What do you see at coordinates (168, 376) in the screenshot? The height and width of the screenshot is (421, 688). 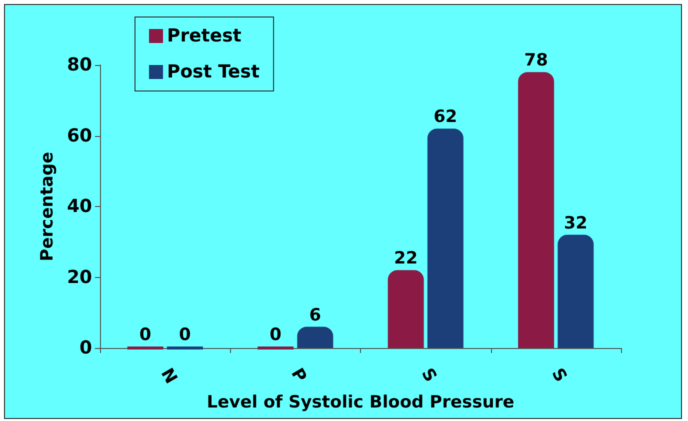 I see `x-tick-label: N` at bounding box center [168, 376].